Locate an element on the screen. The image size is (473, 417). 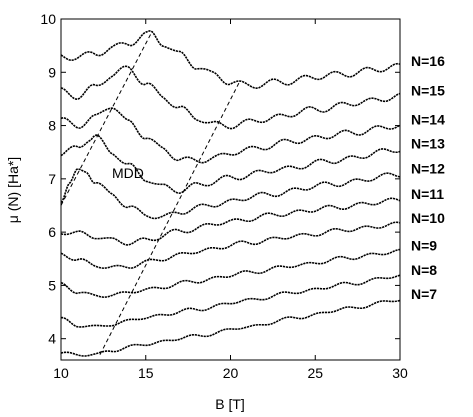
series-line-N=9 is located at coordinates (230, 273).